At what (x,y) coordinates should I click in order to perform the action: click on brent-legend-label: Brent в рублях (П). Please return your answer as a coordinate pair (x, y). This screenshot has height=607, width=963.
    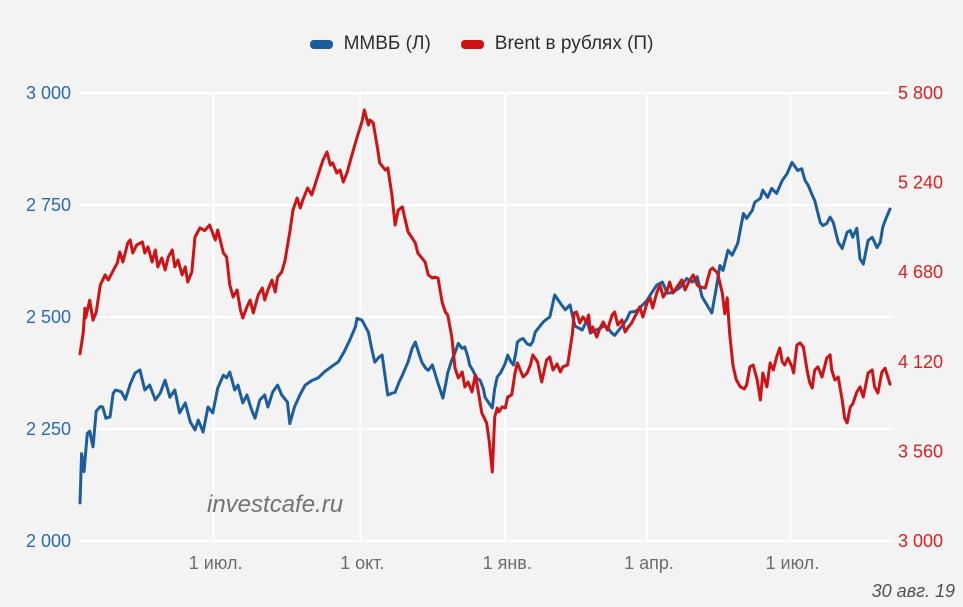
    Looking at the image, I should click on (574, 43).